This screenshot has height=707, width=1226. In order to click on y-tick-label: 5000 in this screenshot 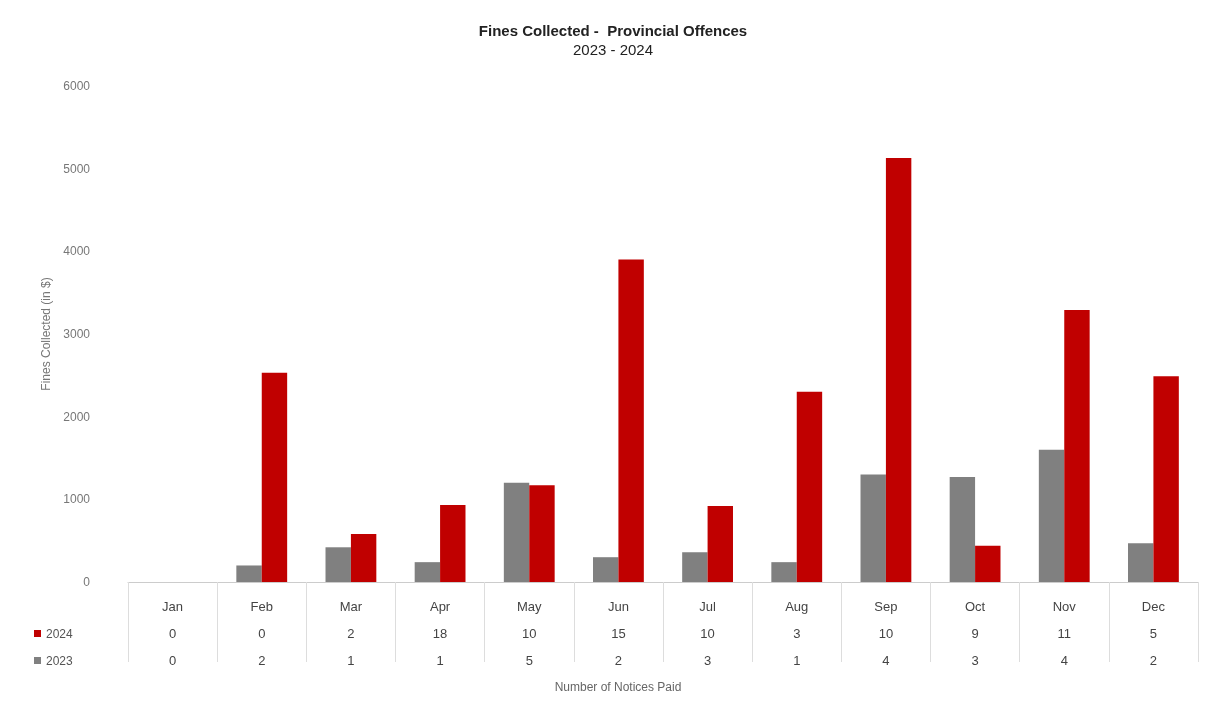, I will do `click(77, 168)`.